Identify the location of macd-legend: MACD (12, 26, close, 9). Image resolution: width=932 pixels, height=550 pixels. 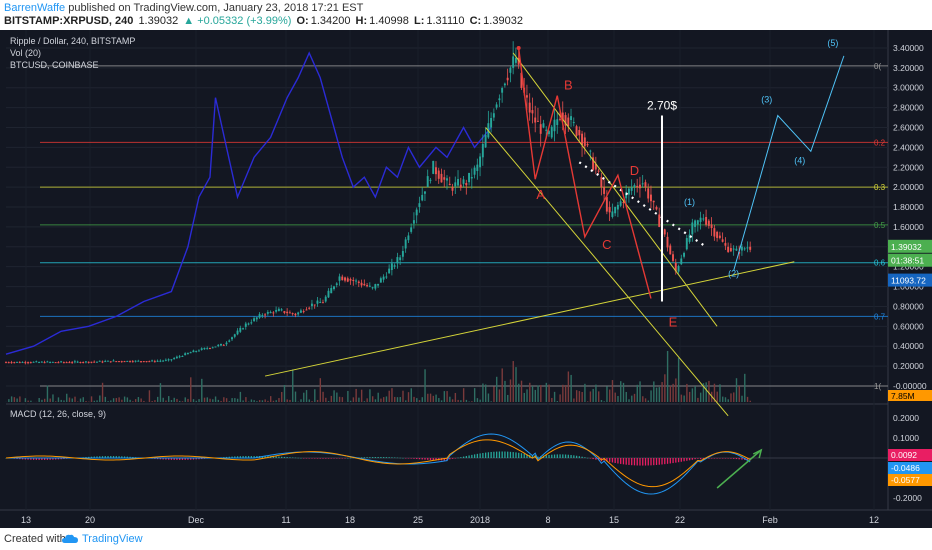
(58, 414).